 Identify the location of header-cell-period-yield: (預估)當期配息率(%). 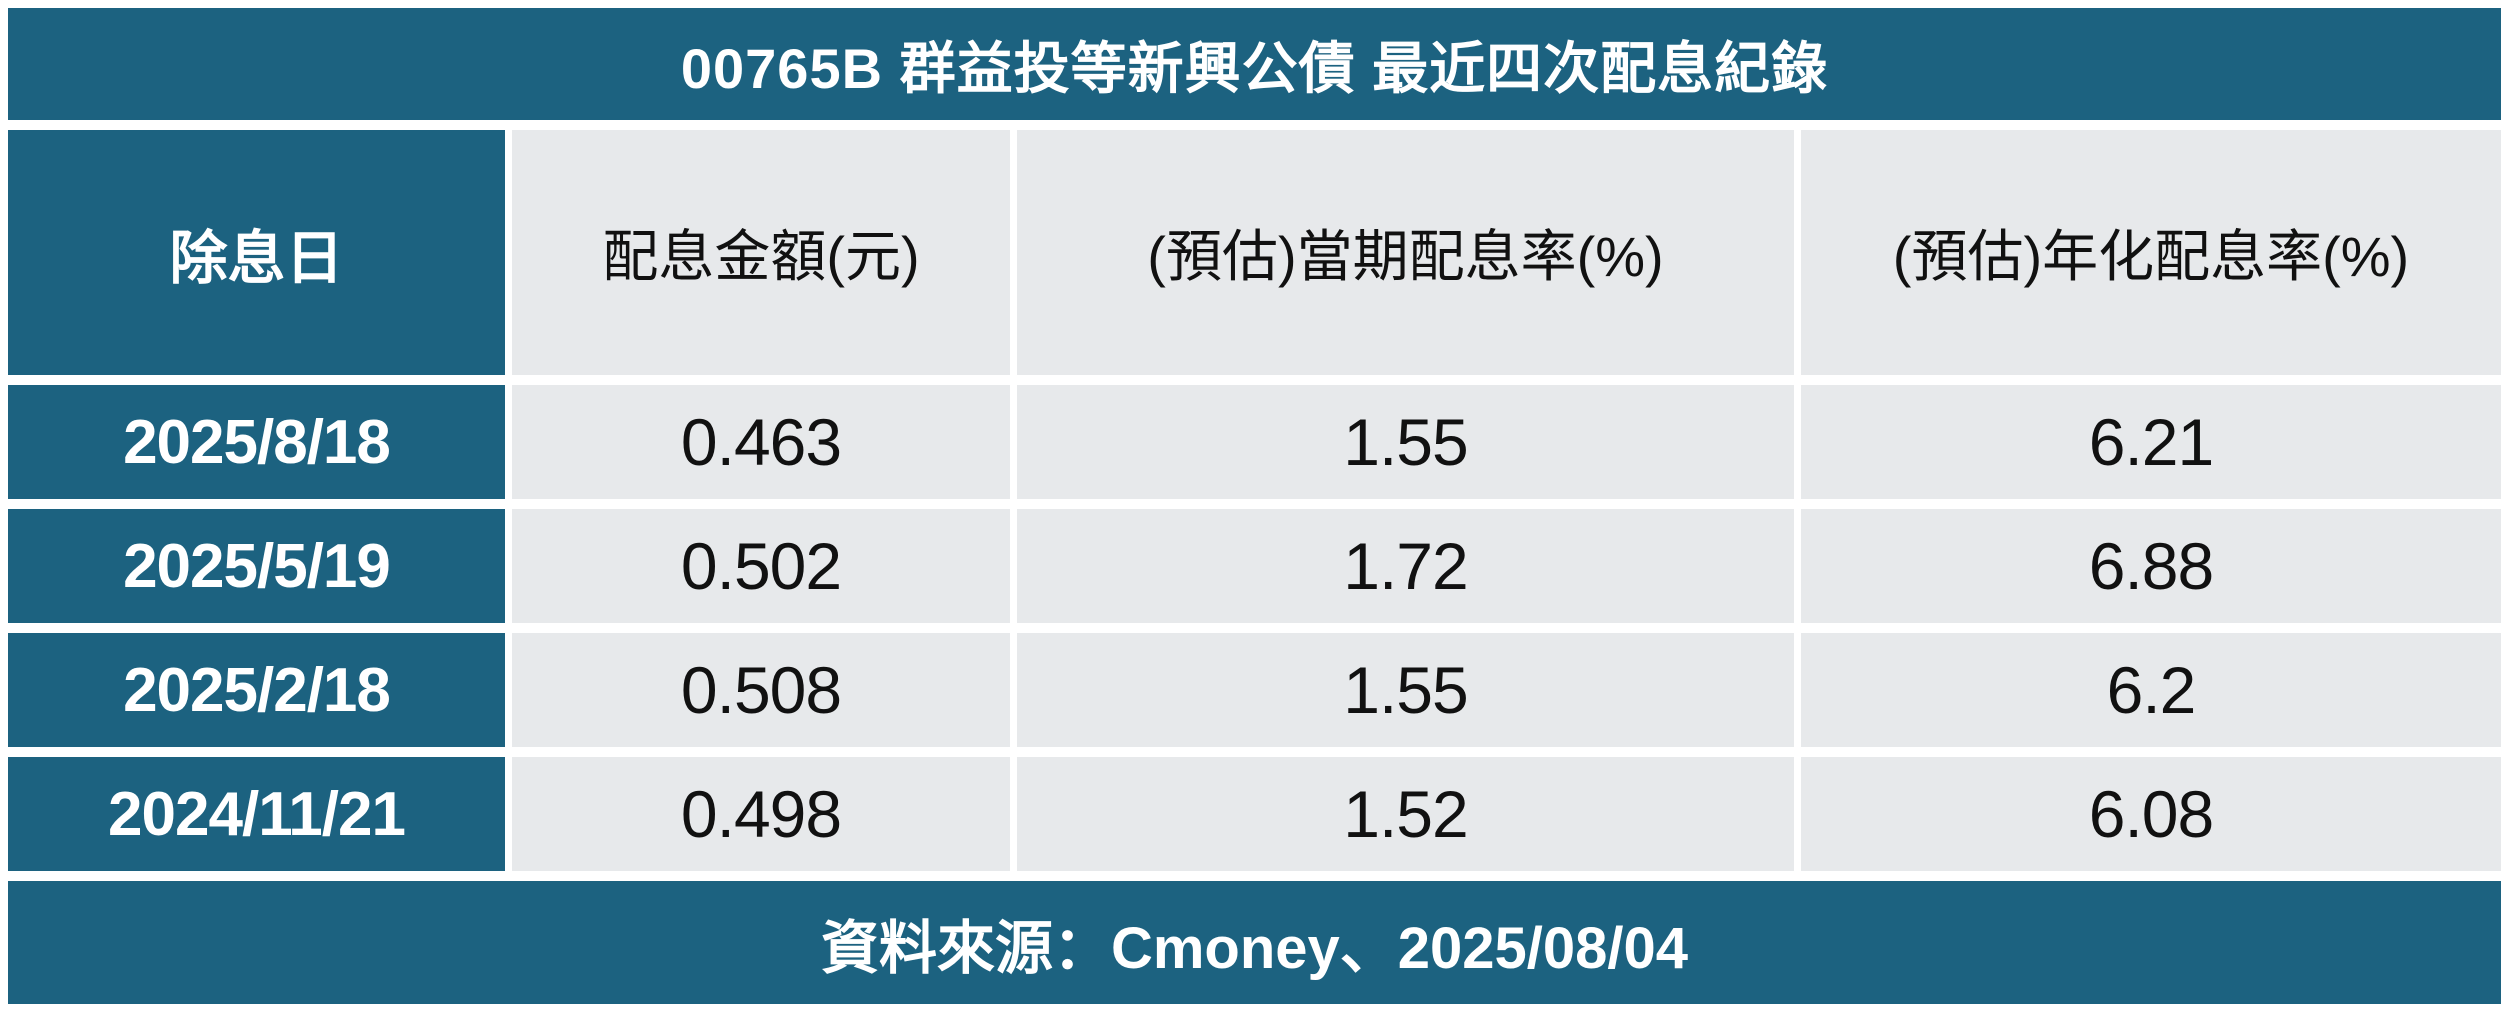
(1405, 252).